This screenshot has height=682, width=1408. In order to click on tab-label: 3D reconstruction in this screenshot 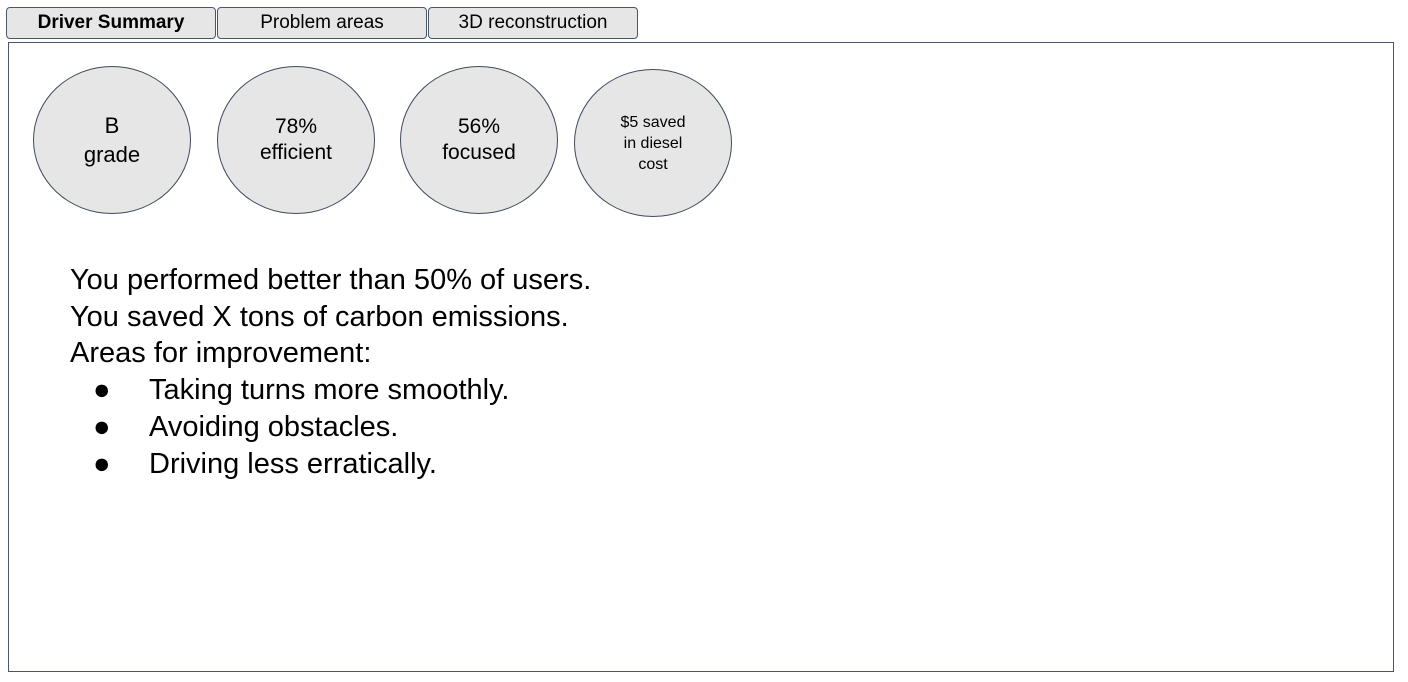, I will do `click(533, 22)`.